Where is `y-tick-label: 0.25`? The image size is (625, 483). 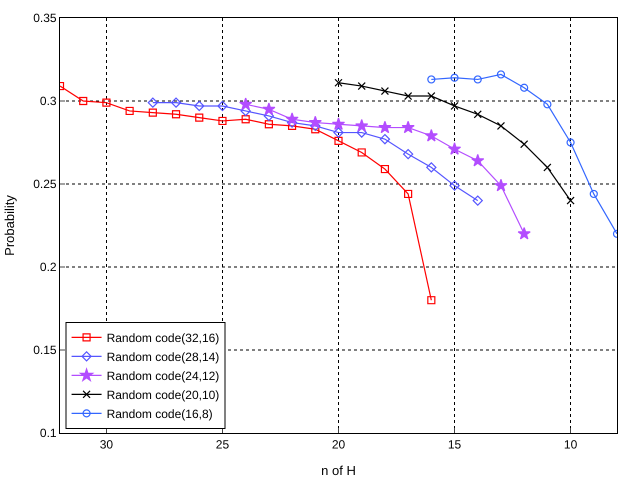 y-tick-label: 0.25 is located at coordinates (45, 184).